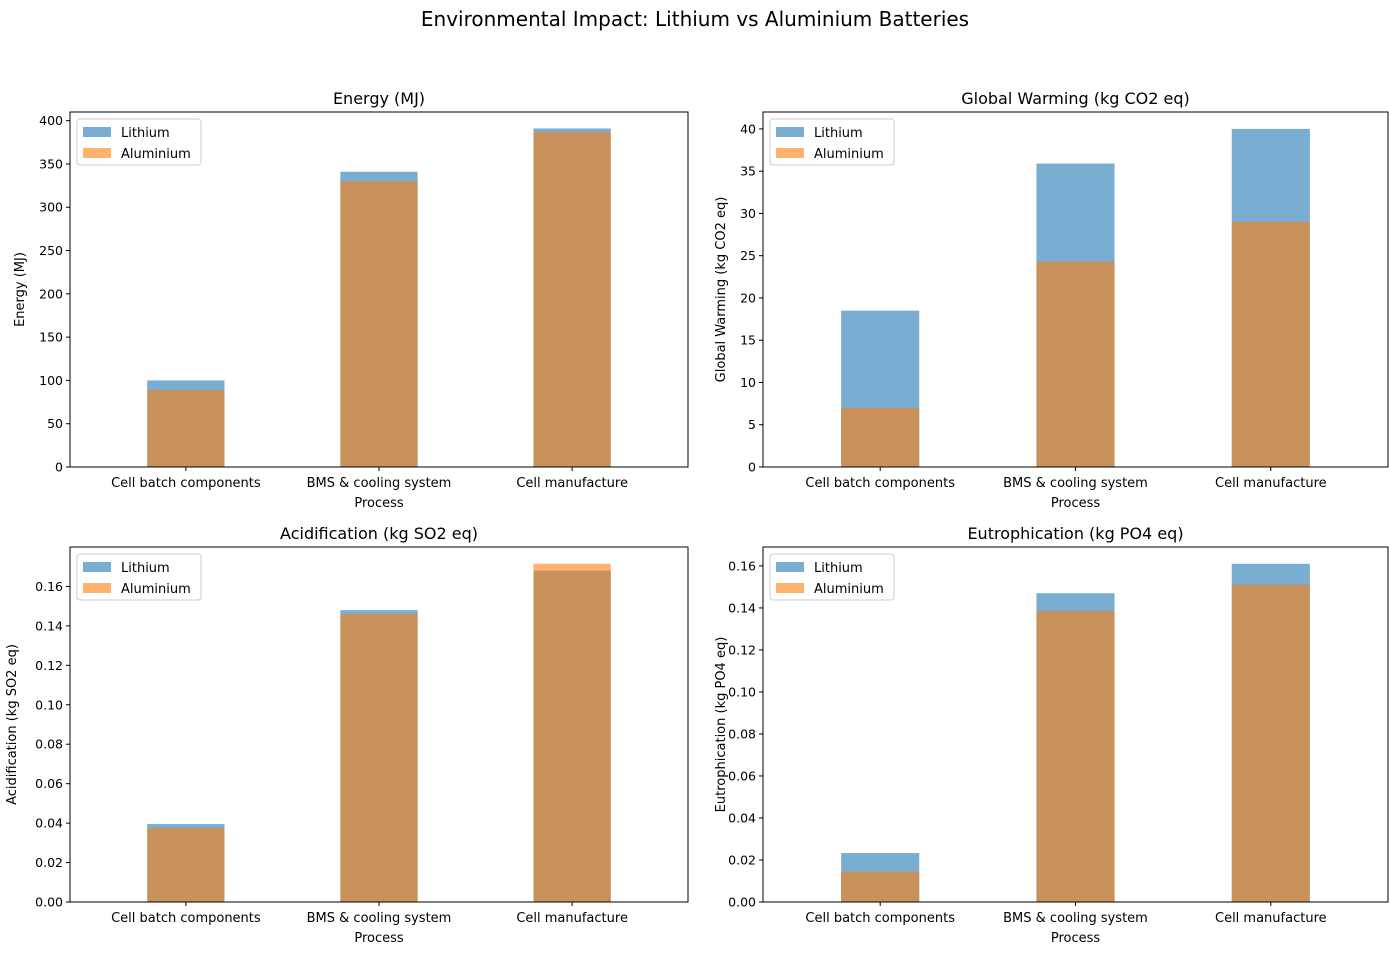 The height and width of the screenshot is (955, 1390). Describe the element at coordinates (1075, 98) in the screenshot. I see `panel-title: Global Warming (kg CO2 eq)` at that location.